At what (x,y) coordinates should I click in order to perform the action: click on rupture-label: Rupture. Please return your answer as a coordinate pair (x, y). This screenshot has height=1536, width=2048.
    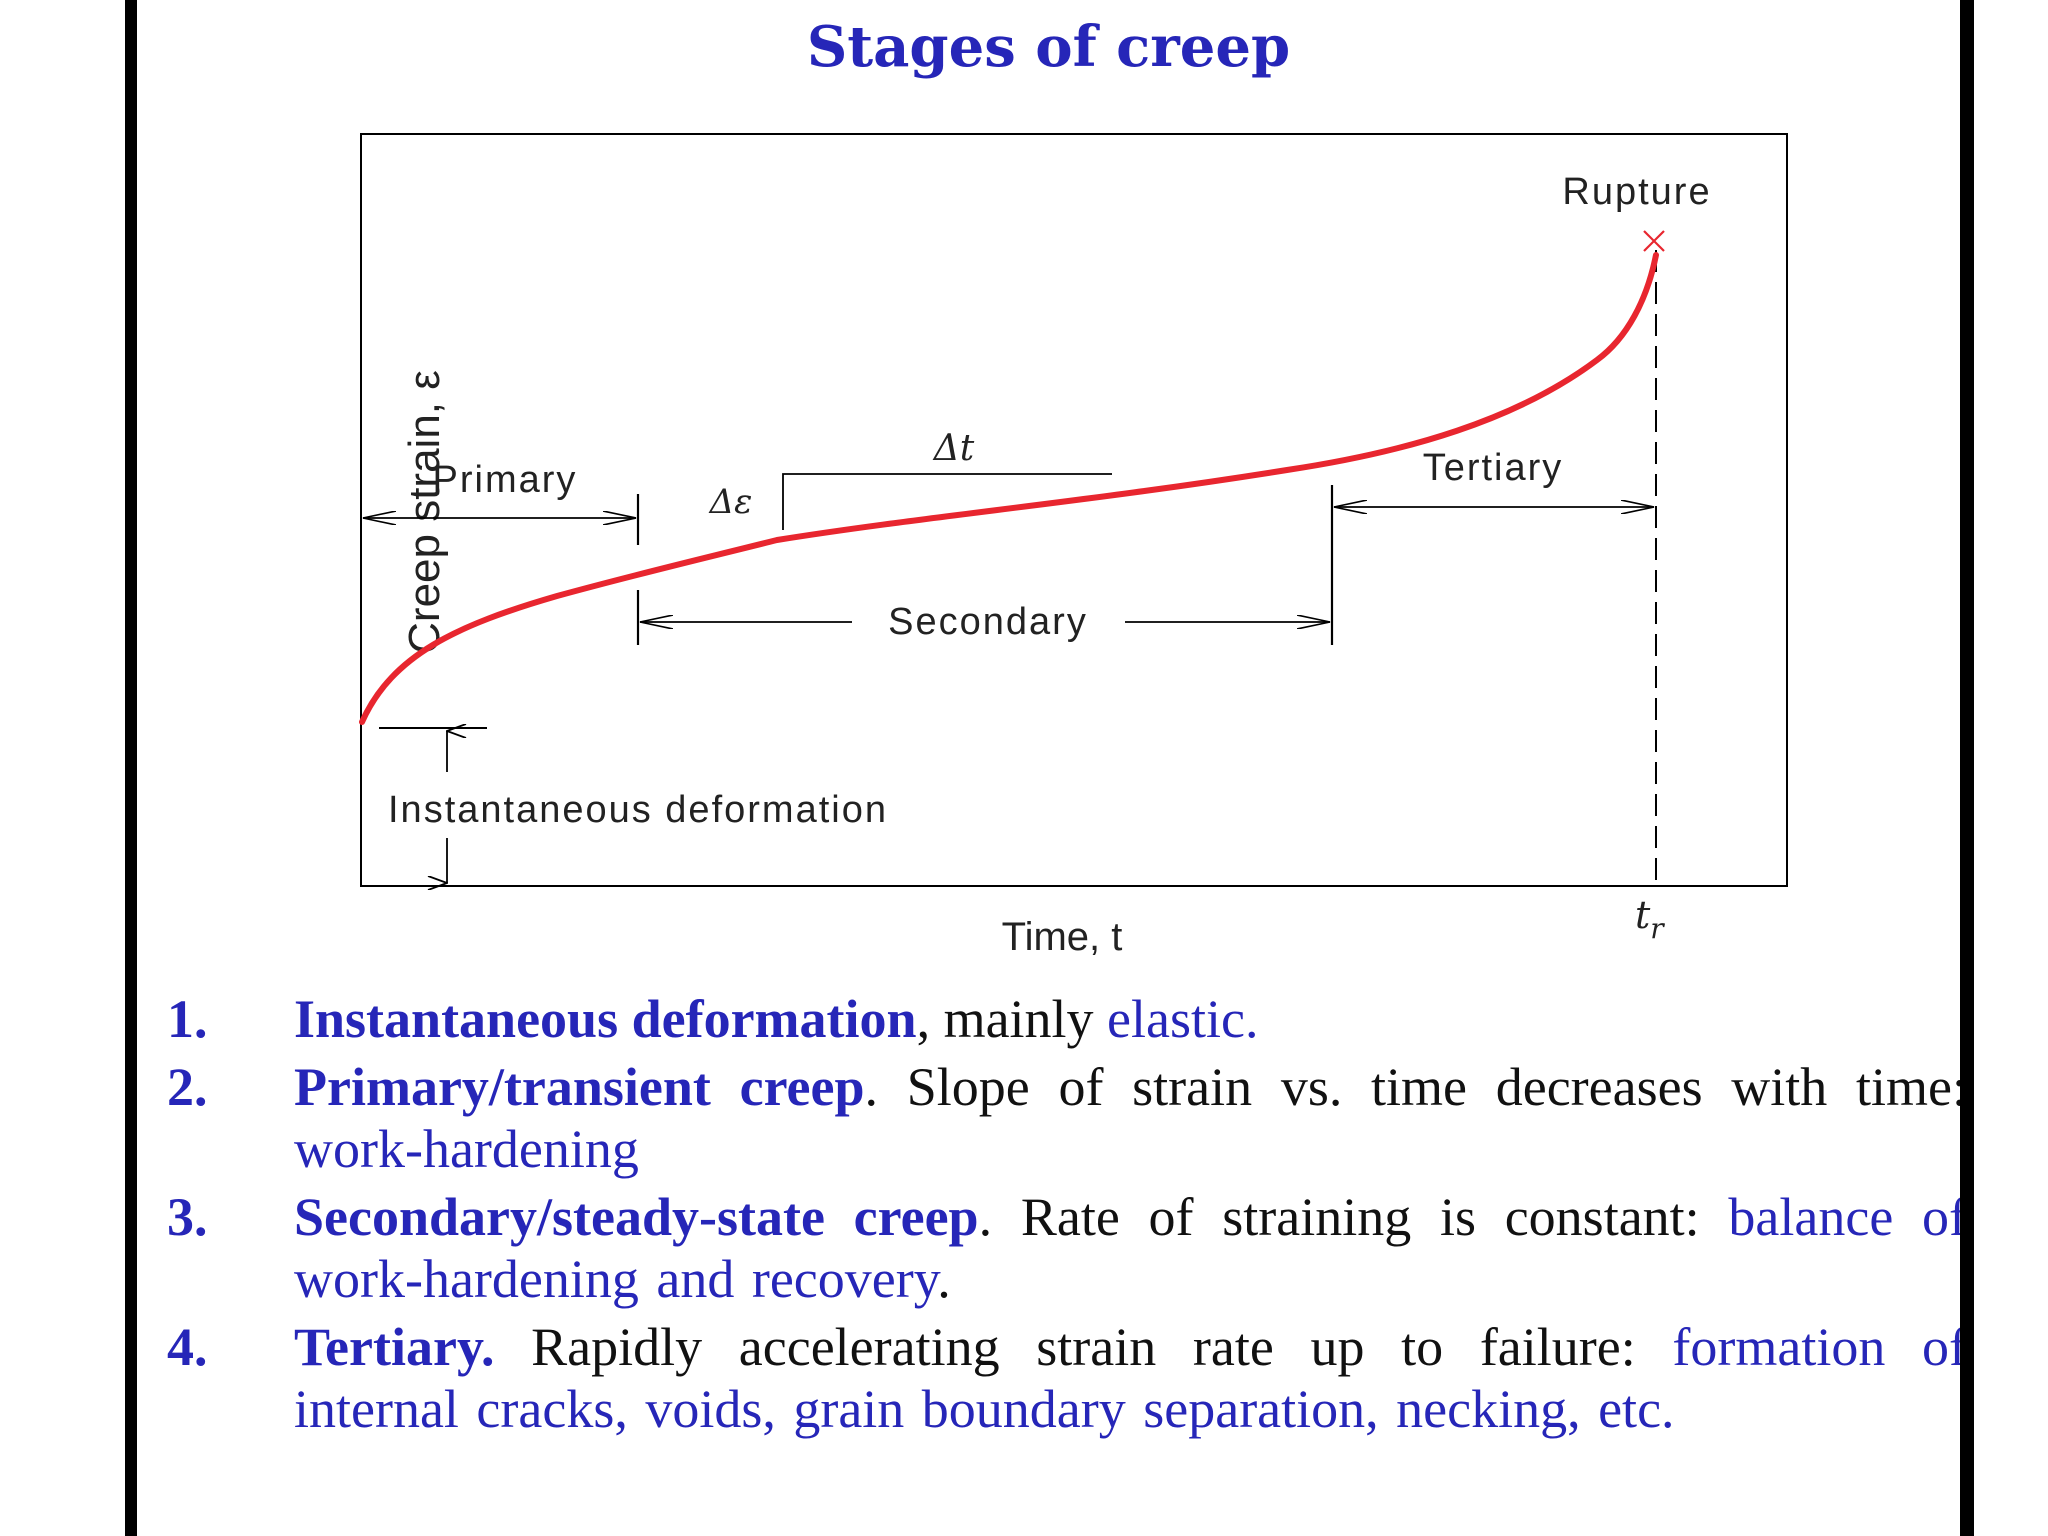
    Looking at the image, I should click on (1636, 192).